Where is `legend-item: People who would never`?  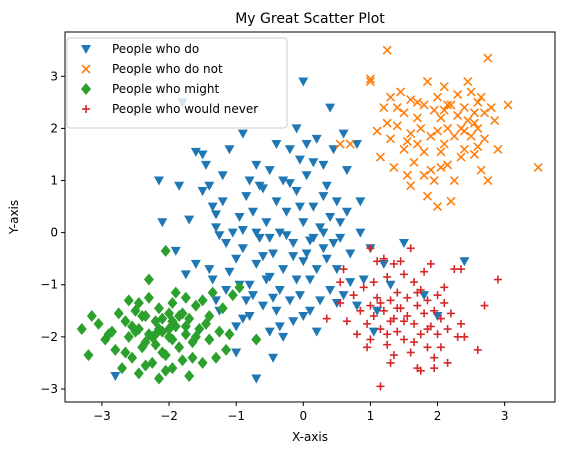 legend-item: People who would never is located at coordinates (170, 109).